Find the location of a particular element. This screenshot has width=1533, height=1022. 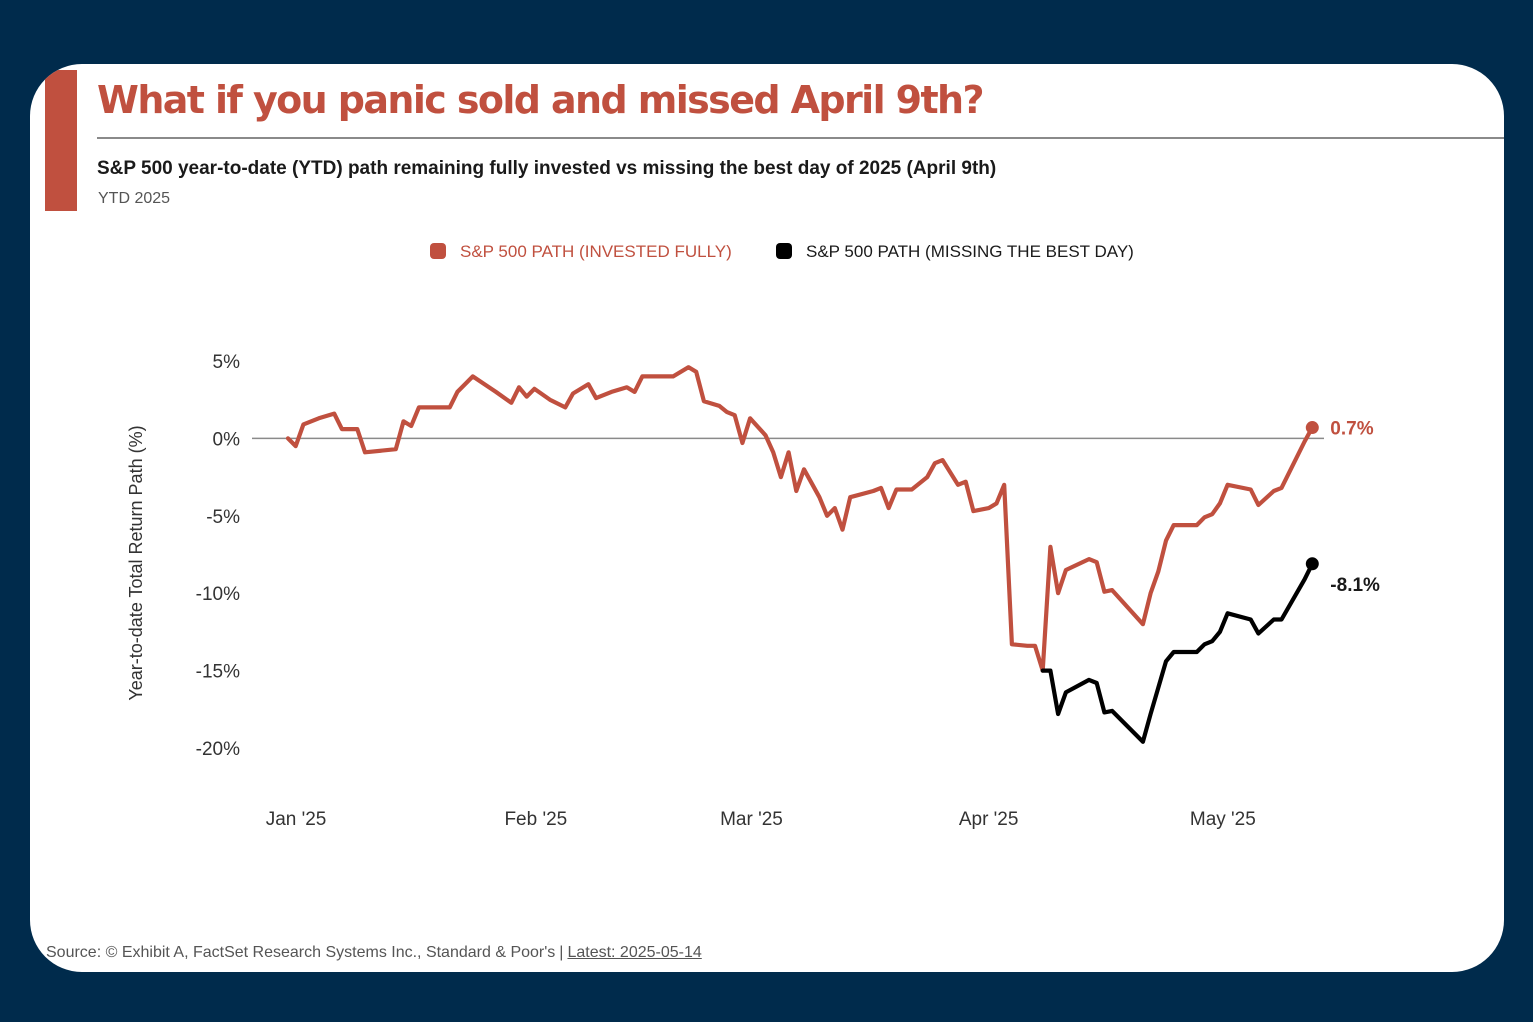

legend-label-invested: S&P 500 PATH (INVESTED FULLY) is located at coordinates (596, 251).